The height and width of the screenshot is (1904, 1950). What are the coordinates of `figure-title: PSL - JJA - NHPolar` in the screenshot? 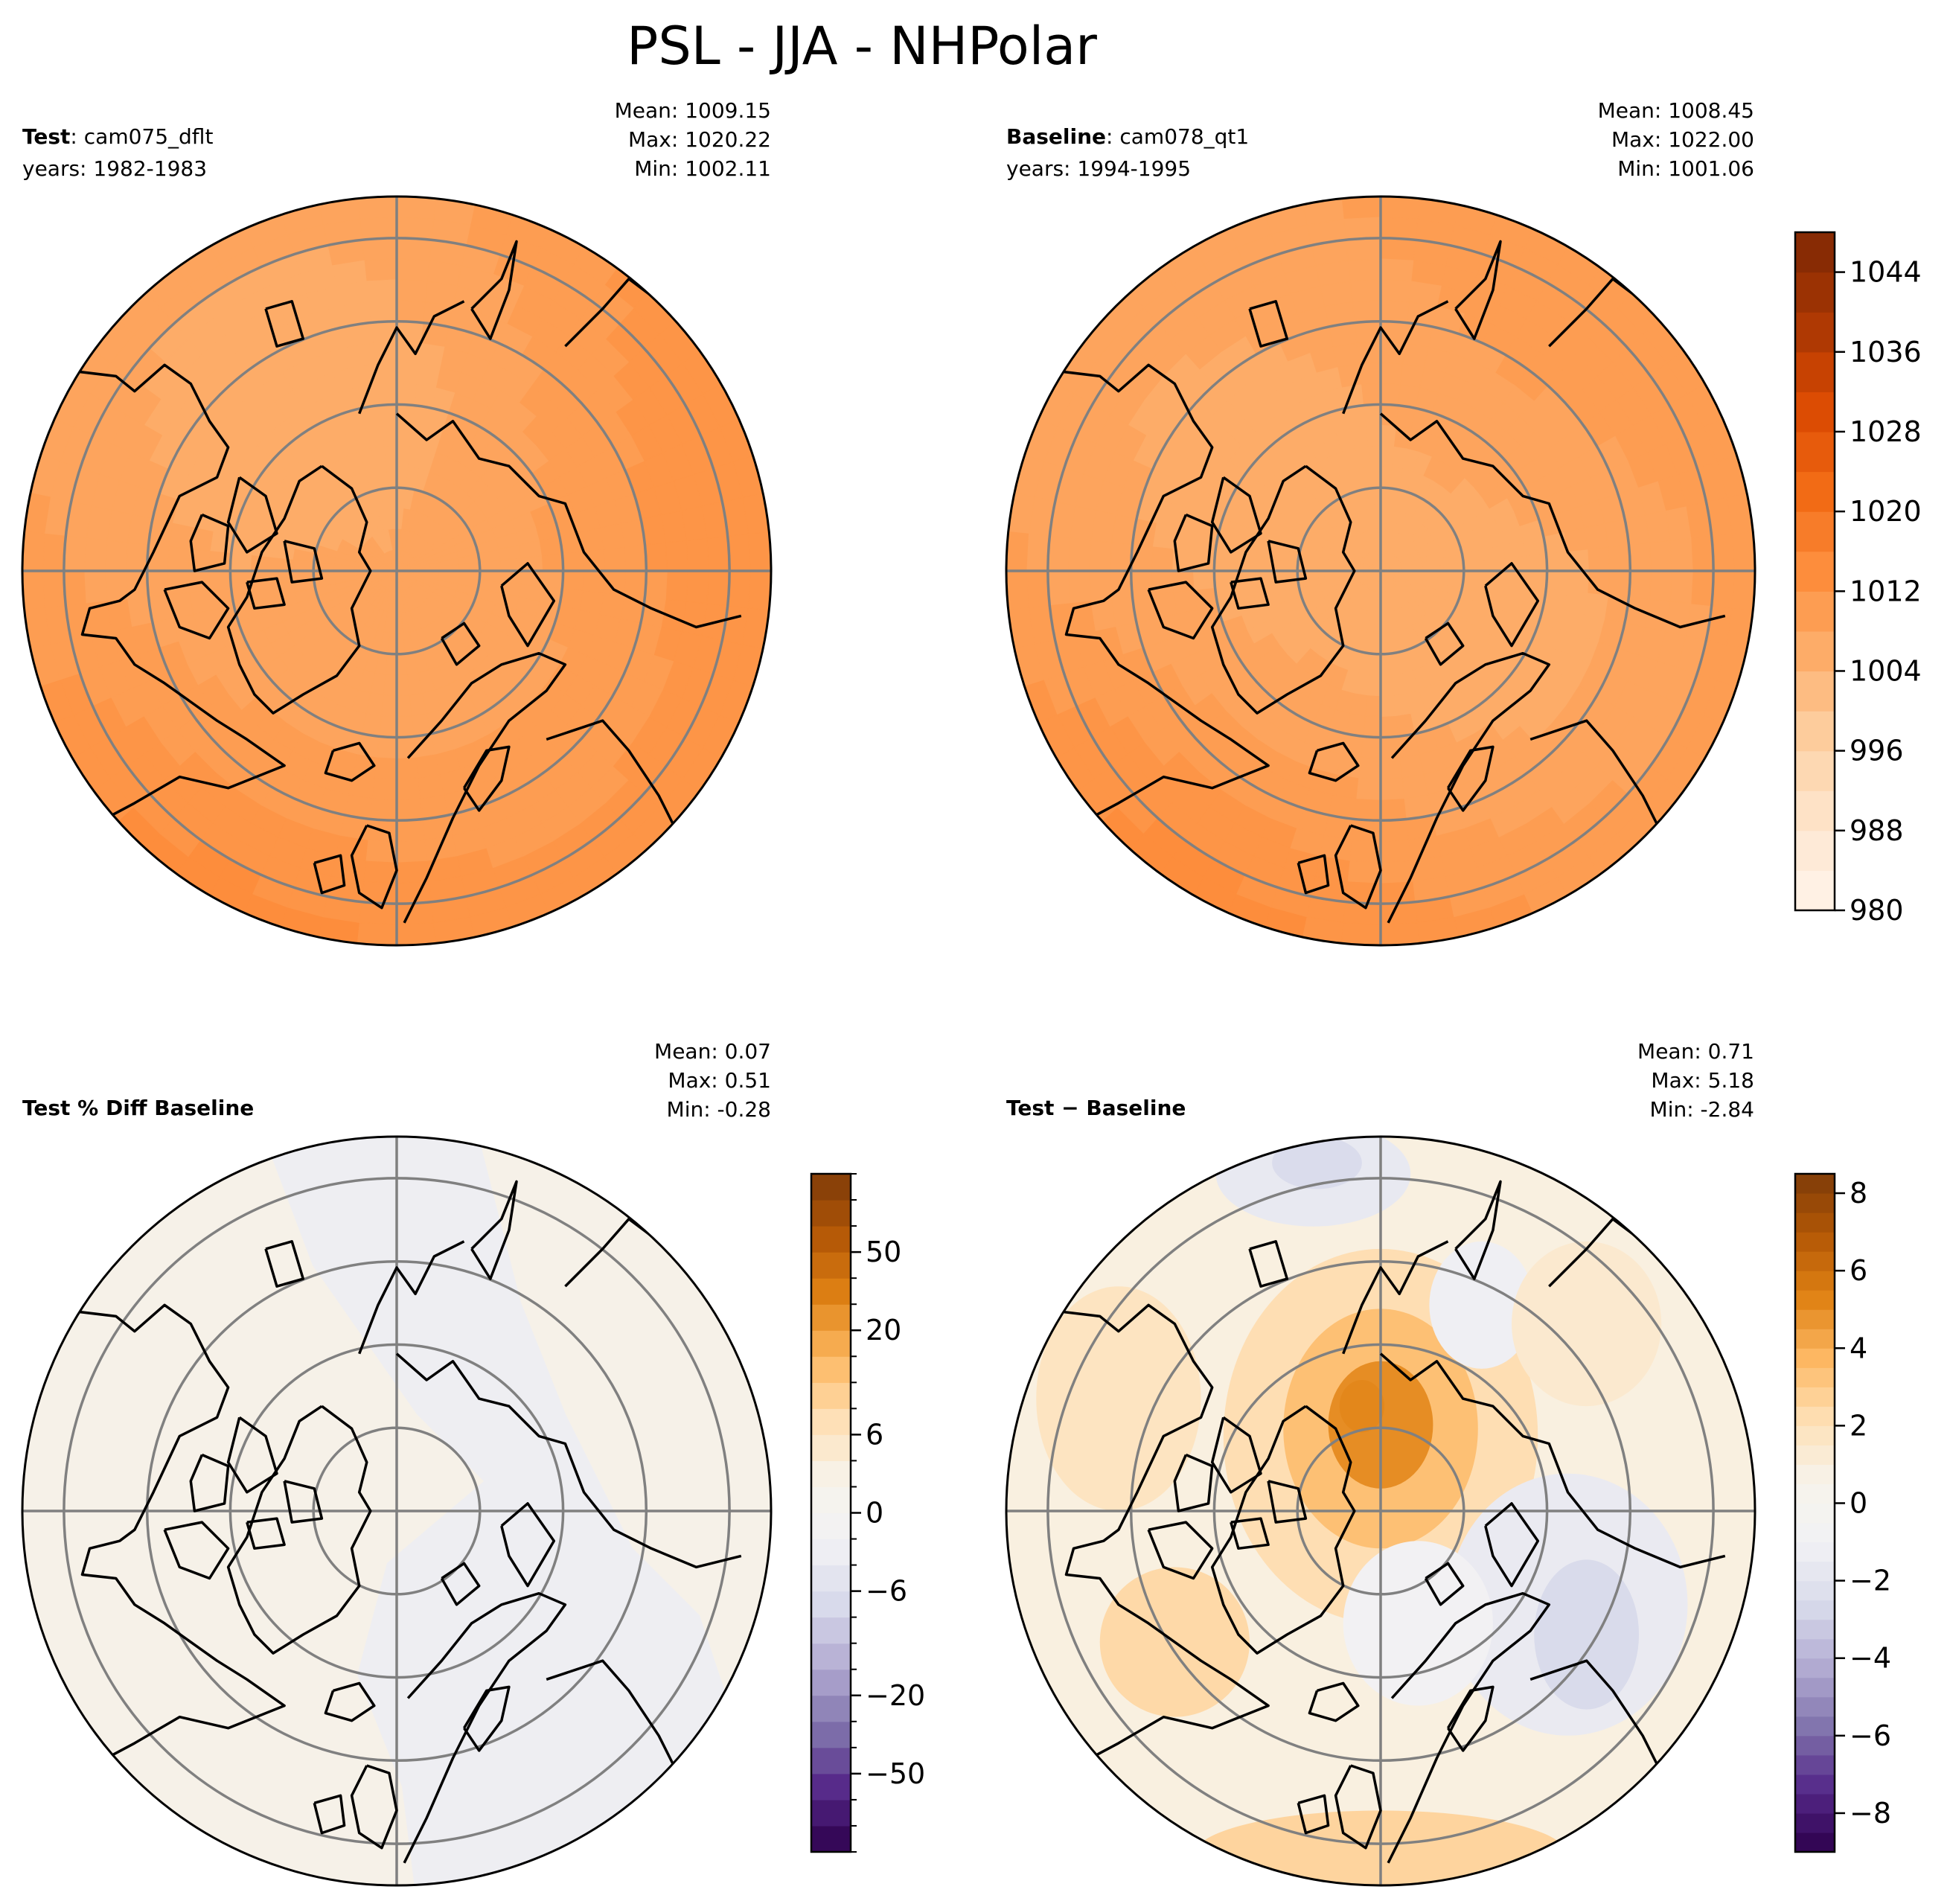 It's located at (862, 46).